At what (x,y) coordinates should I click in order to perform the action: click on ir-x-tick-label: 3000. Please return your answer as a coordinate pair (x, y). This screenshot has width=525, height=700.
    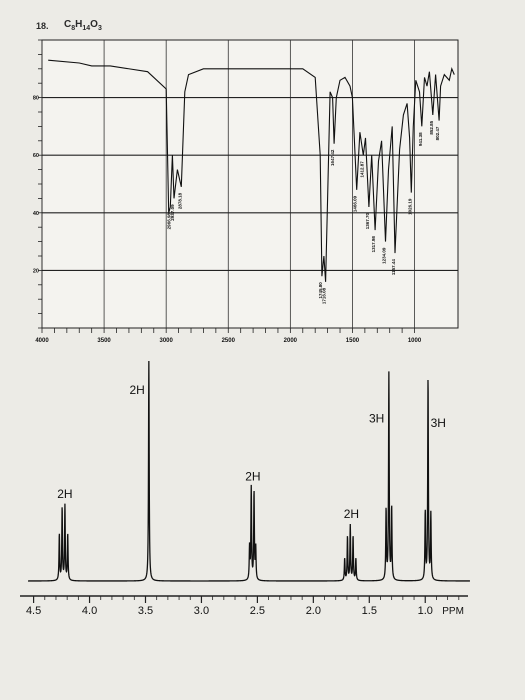
    Looking at the image, I should click on (166, 341).